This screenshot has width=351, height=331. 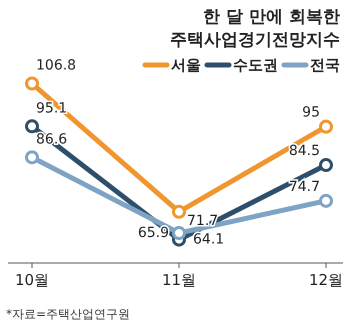 What do you see at coordinates (186, 65) in the screenshot?
I see `legend-label: 서울` at bounding box center [186, 65].